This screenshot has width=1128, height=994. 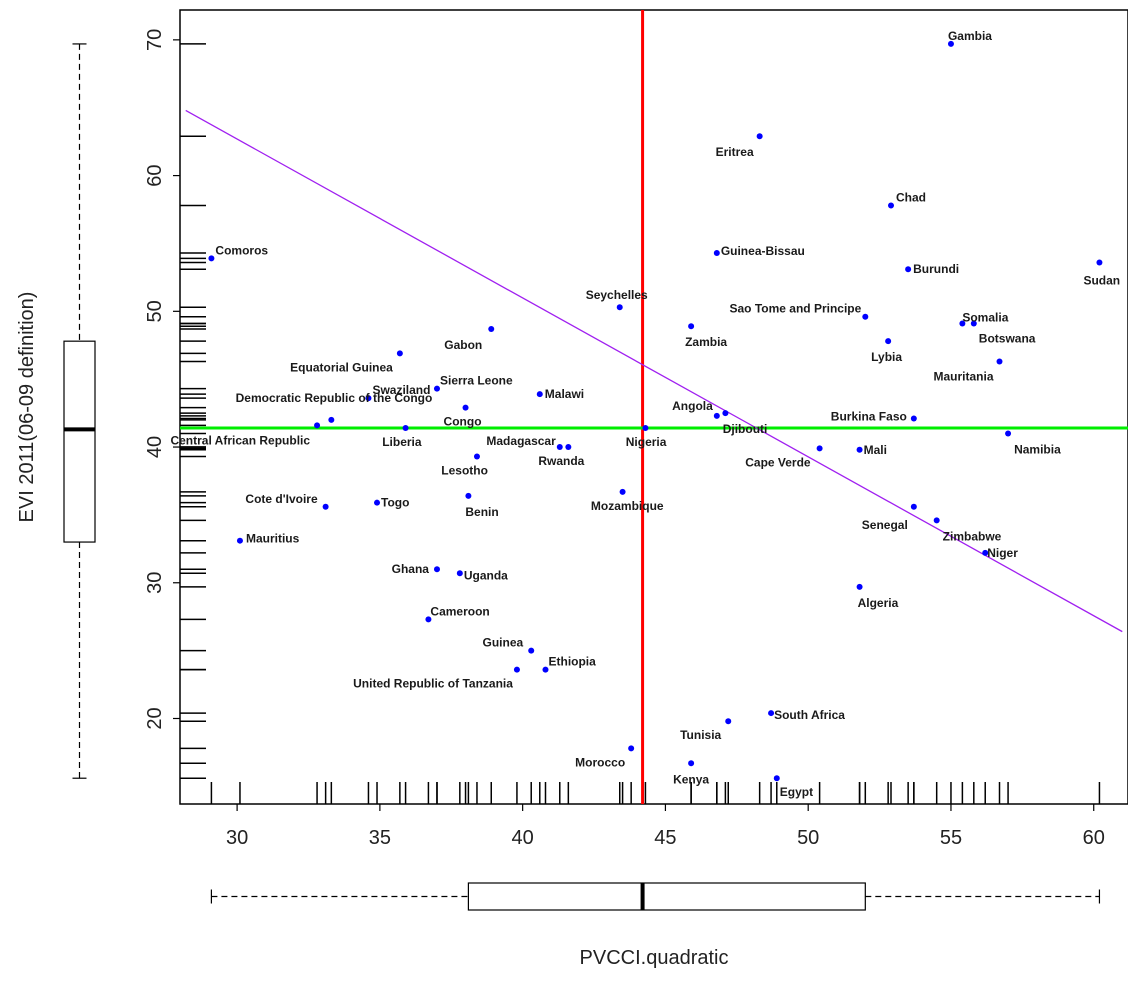 I want to click on x-tick-label: 40, so click(x=523, y=838).